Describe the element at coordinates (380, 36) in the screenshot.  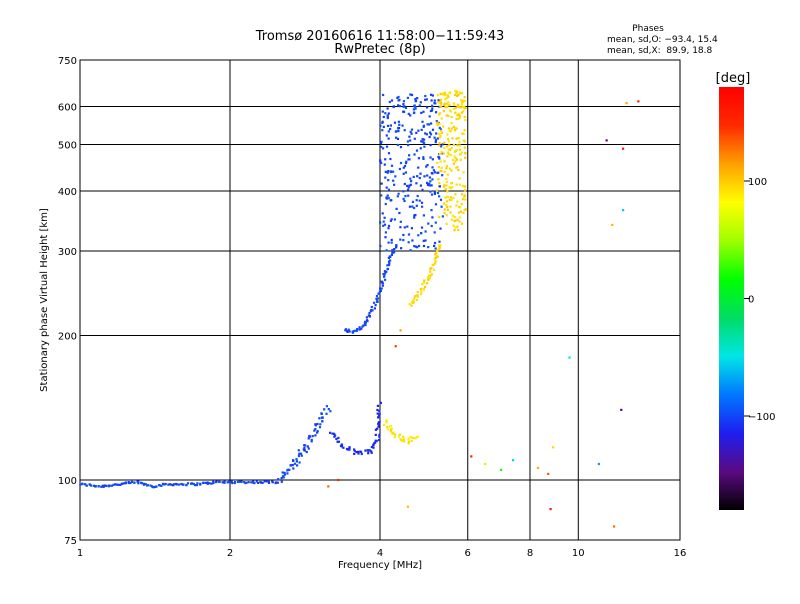
I see `chart-title: Tromsø 20160616 11:58:00−11:59:43` at that location.